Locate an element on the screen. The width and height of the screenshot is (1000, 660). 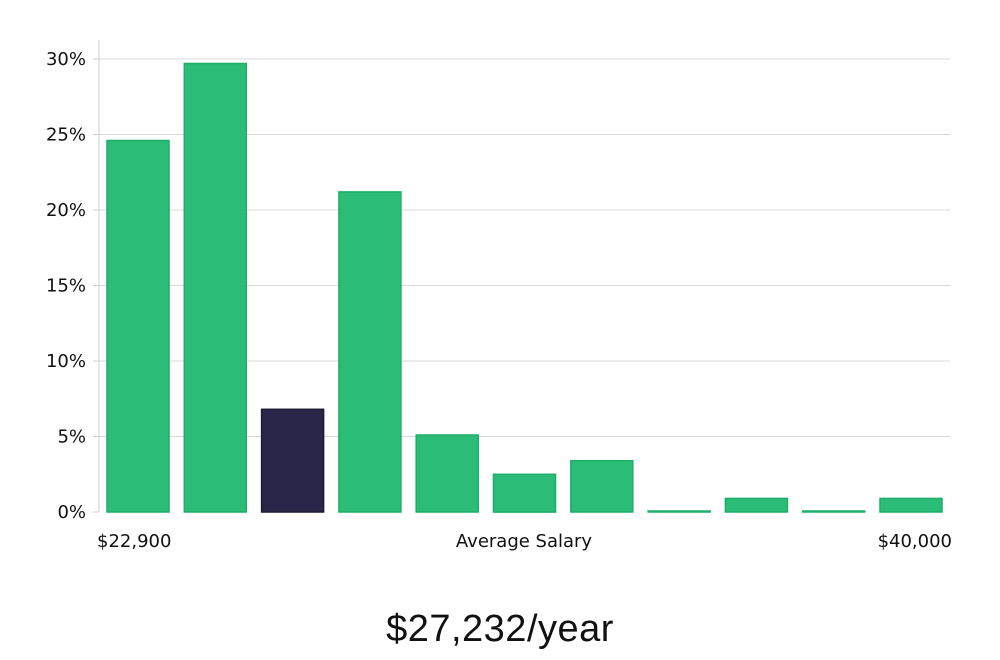
y-tick-label-10: 10% is located at coordinates (66, 361).